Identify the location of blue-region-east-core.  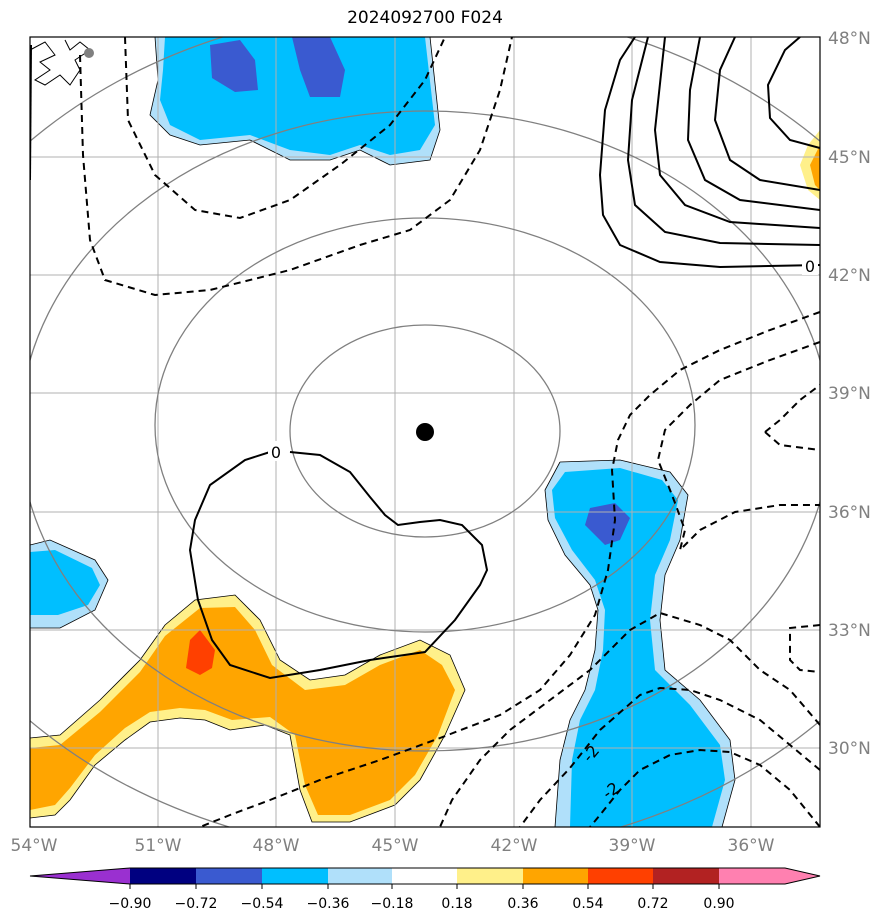
(638, 647).